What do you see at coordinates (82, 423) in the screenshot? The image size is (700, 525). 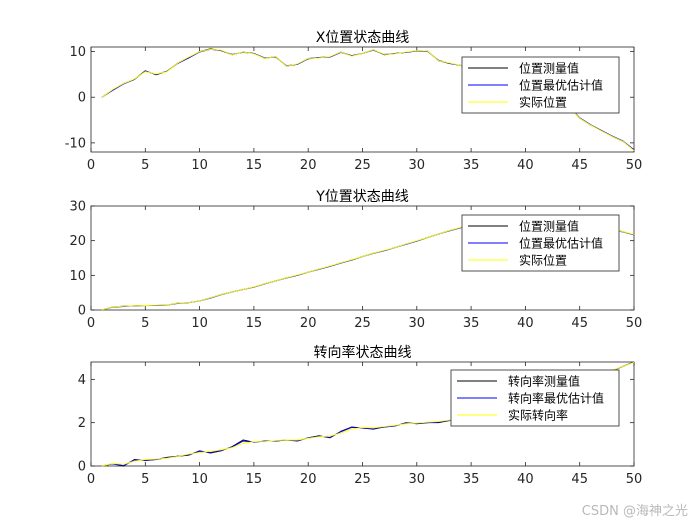 I see `y-tick-label: 2` at bounding box center [82, 423].